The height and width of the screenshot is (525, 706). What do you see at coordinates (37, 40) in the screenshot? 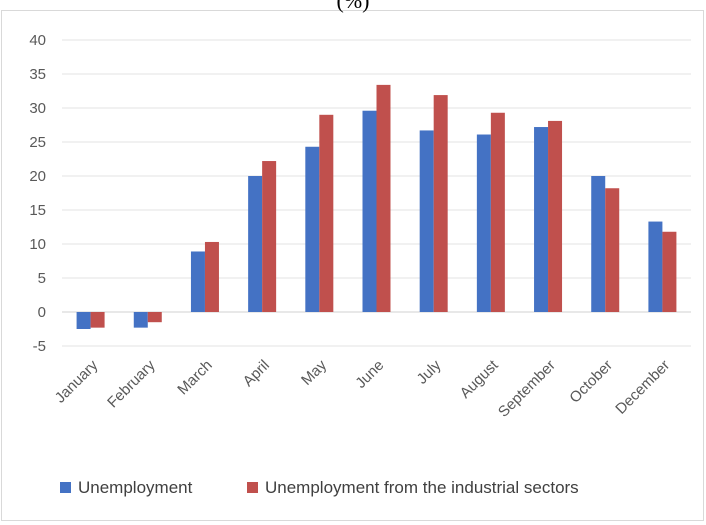
I see `y-tick-label: 40` at bounding box center [37, 40].